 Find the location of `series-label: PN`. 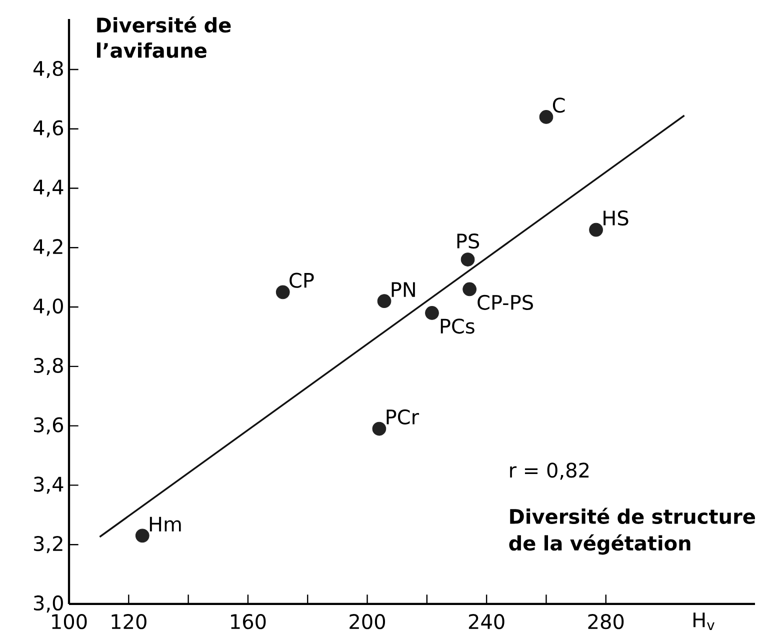

series-label: PN is located at coordinates (403, 289).